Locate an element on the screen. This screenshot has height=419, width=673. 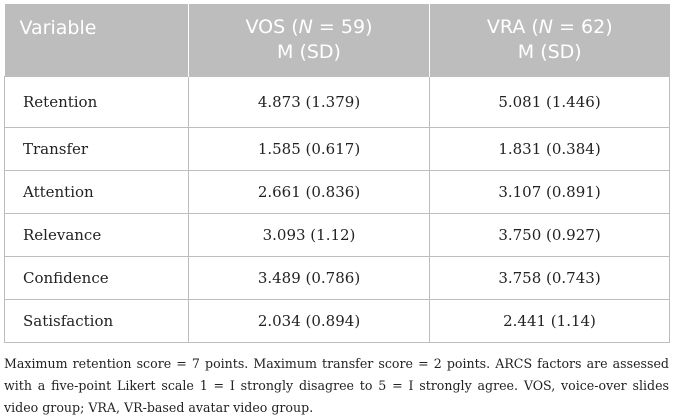
header-variable: Variable is located at coordinates (96, 40).